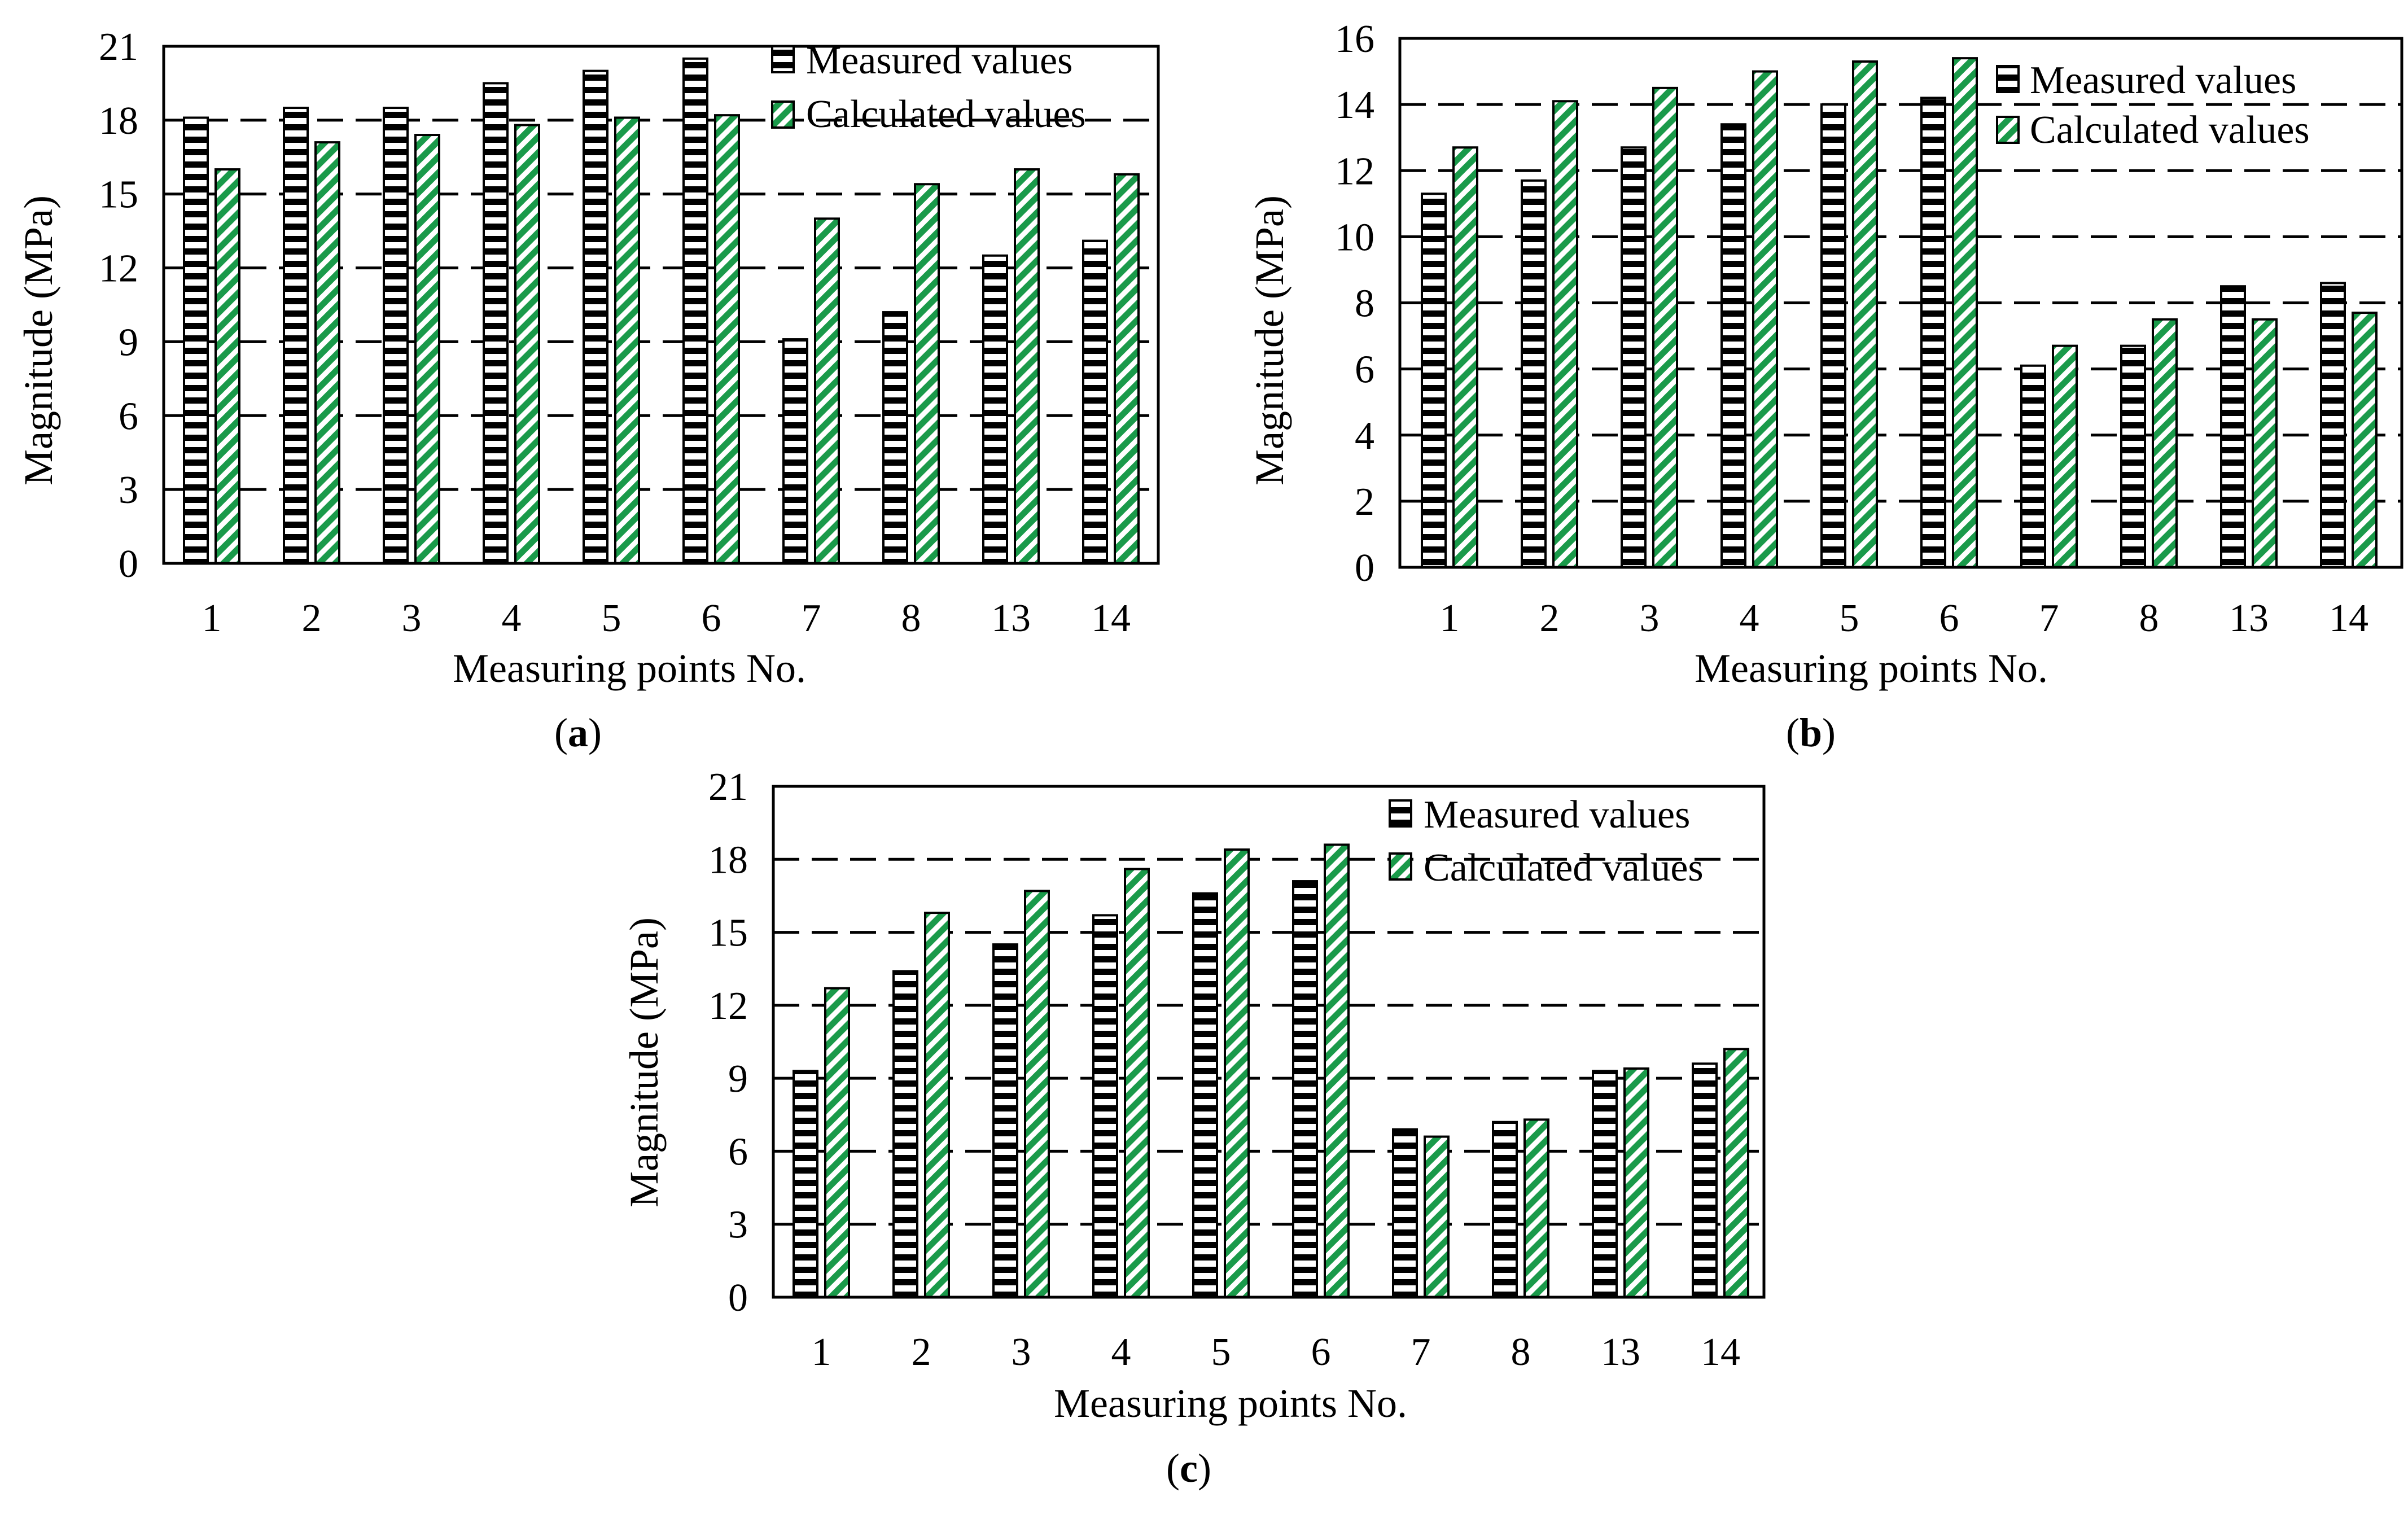  Describe the element at coordinates (1355, 303) in the screenshot. I see `y-tick-labels: 0 2 4 6 8 10 12 14 16` at that location.